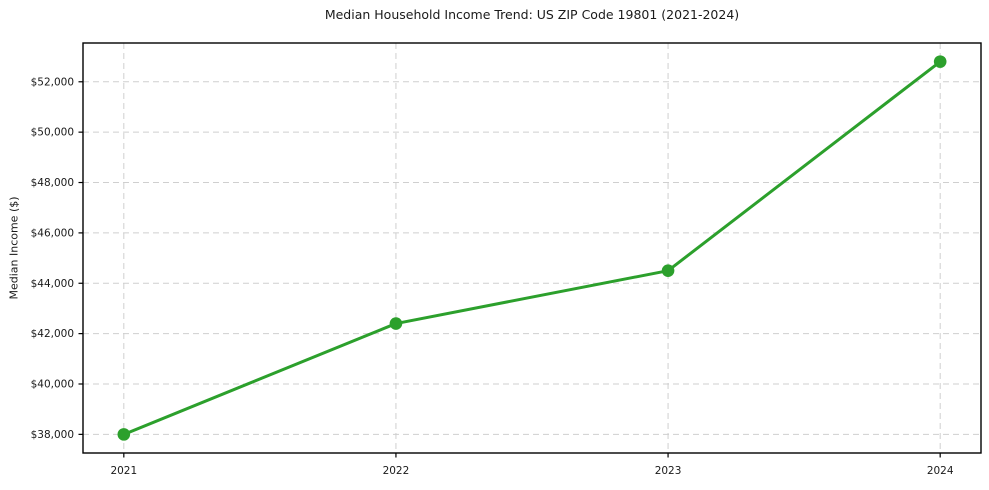 This screenshot has width=989, height=490. I want to click on y-tick-label: $52,000, so click(52, 82).